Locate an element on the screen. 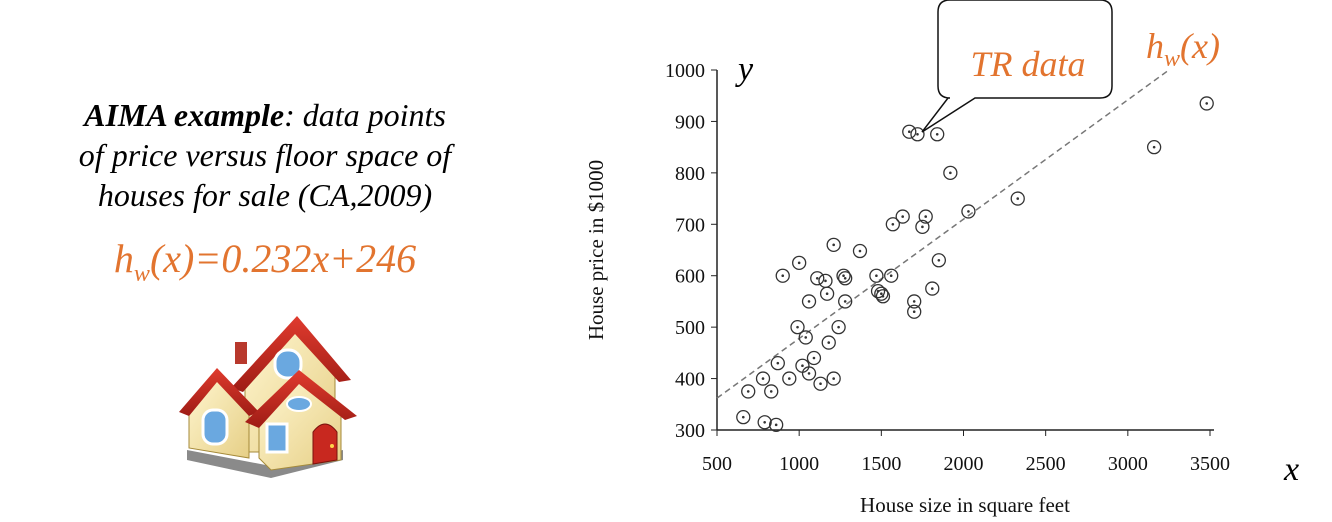  y-tick-label: 300 is located at coordinates (690, 431).